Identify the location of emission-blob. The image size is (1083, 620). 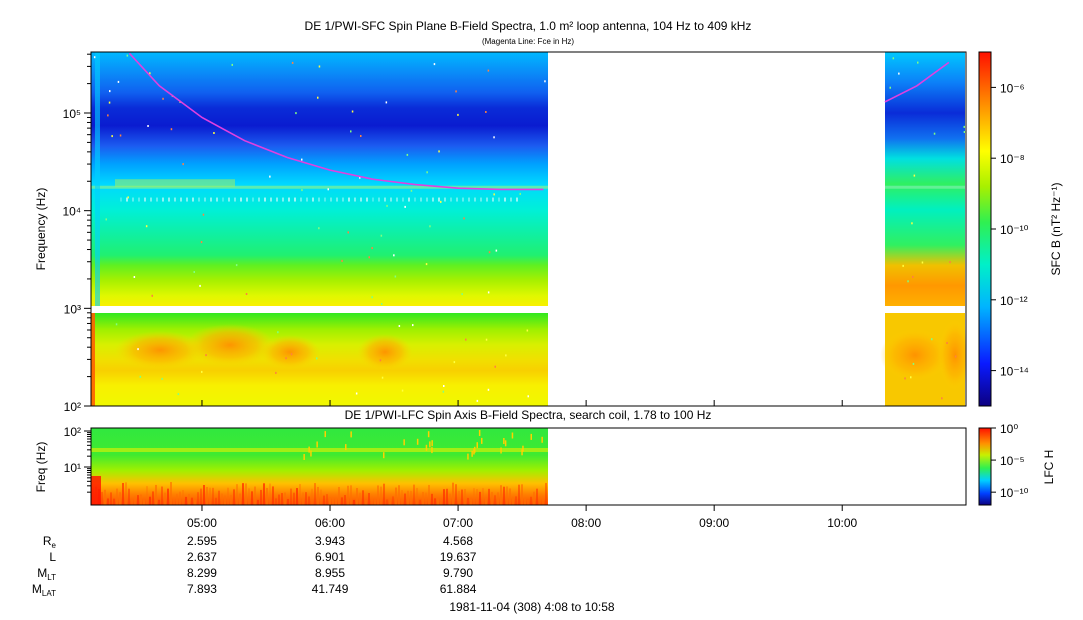
(160, 350).